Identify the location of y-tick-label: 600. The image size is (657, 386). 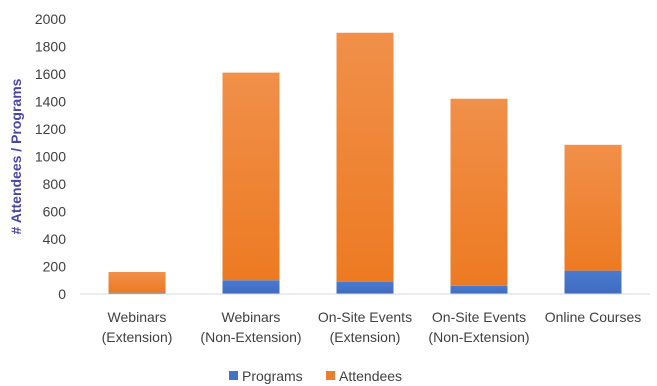
(55, 212).